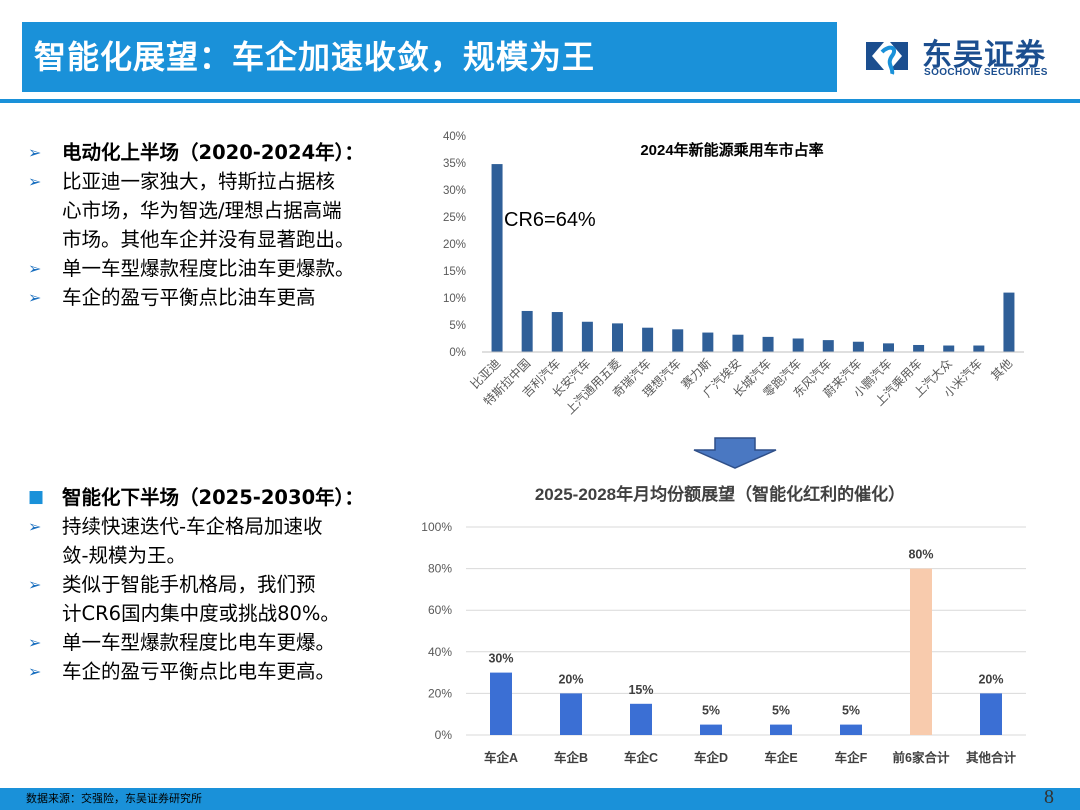  I want to click on bottom-bullet-text: 车企的盈亏平衡点比电车更高。, so click(199, 671).